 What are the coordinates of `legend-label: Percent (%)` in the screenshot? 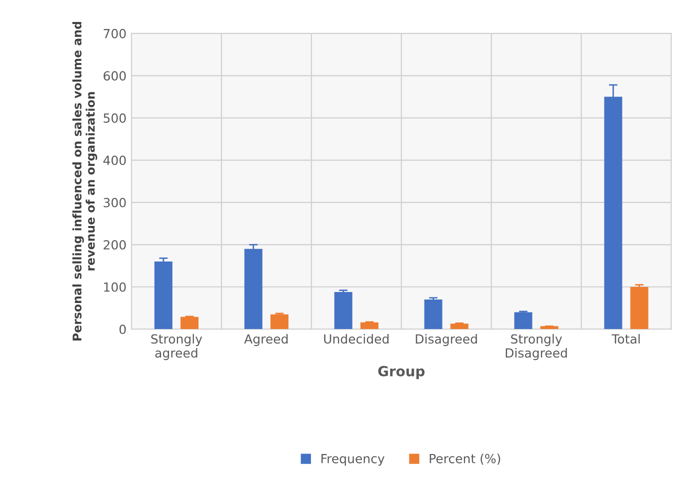 It's located at (465, 459).